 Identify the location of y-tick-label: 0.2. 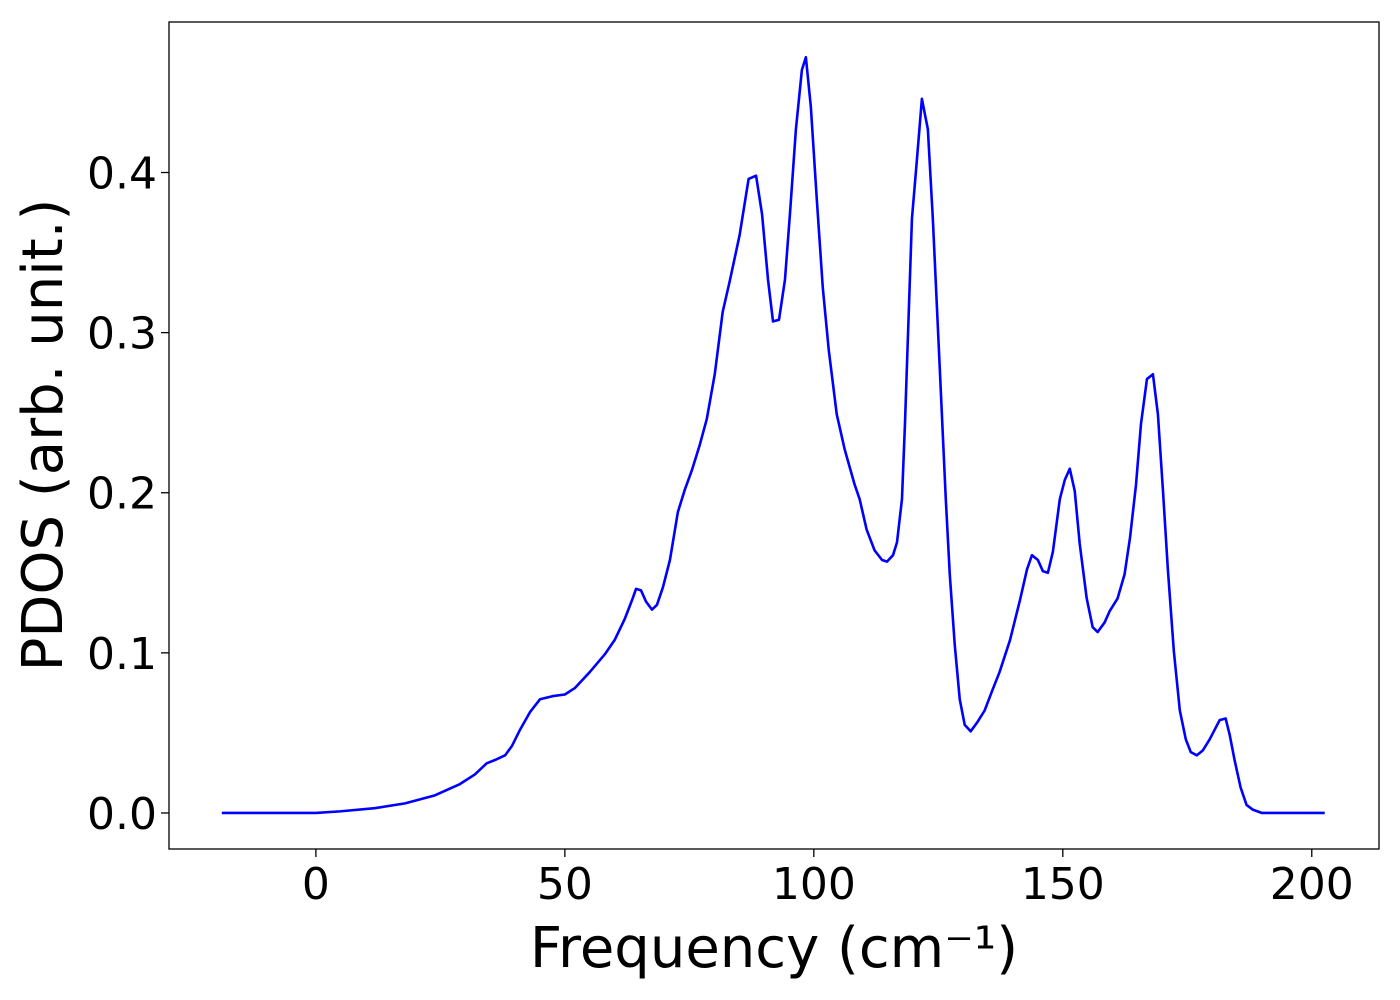
(122, 494).